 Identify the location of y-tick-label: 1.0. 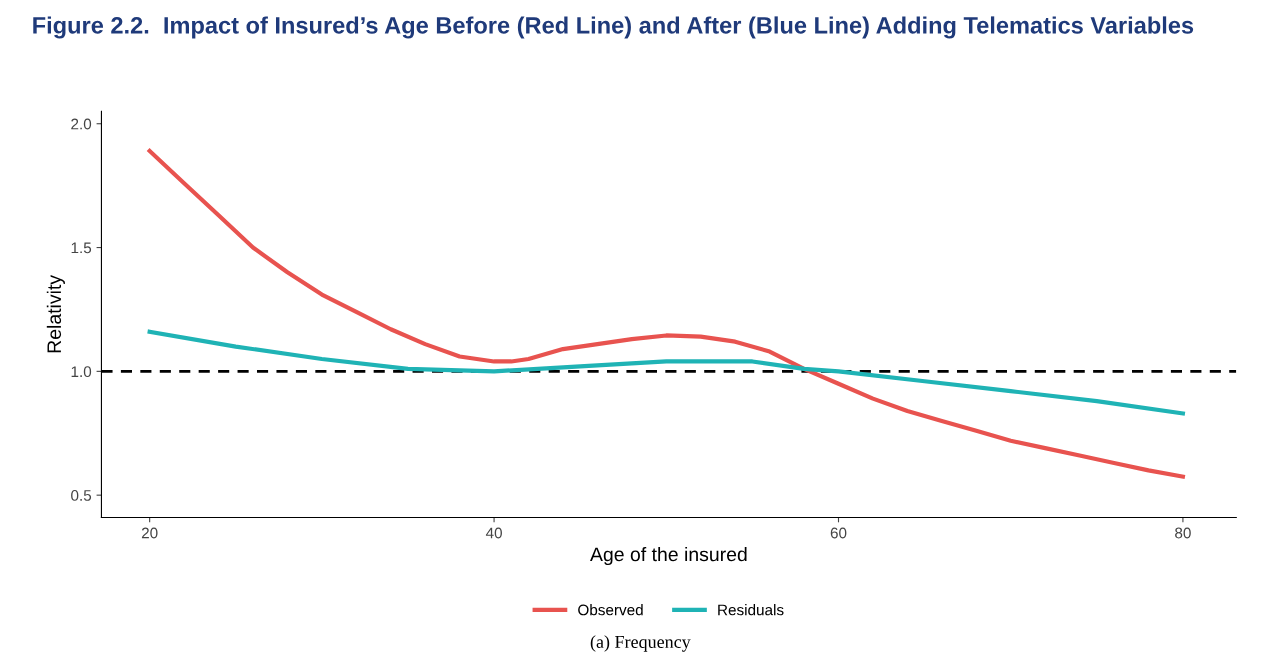
(81, 372).